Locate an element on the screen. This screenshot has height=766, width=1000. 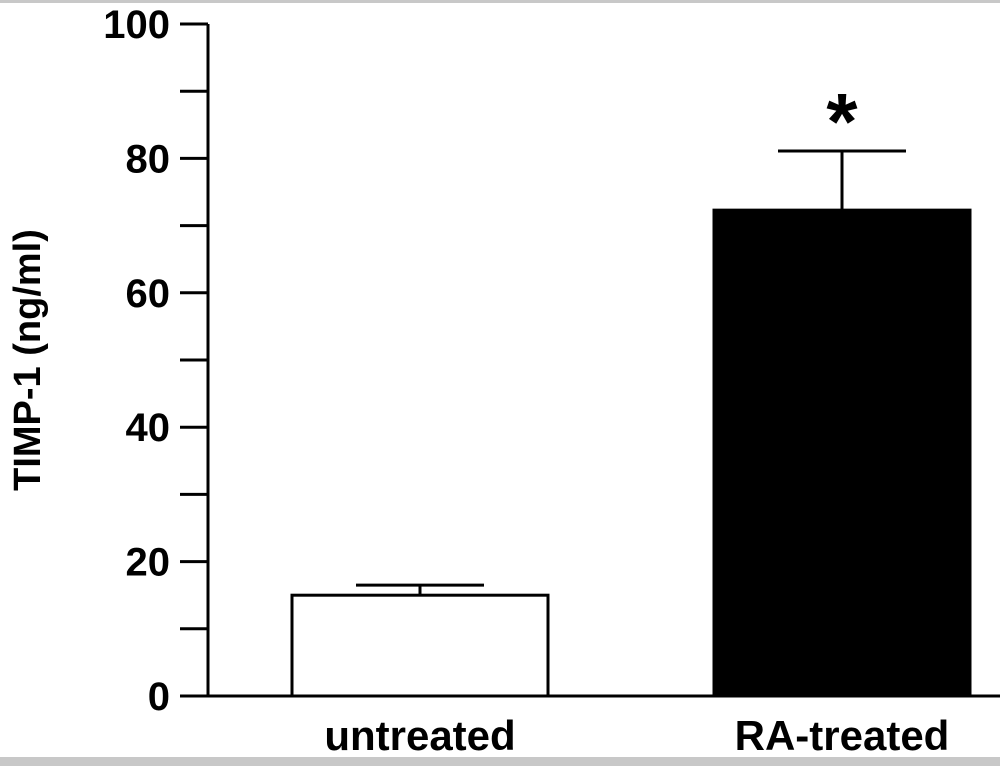
bar-untreated is located at coordinates (420, 645).